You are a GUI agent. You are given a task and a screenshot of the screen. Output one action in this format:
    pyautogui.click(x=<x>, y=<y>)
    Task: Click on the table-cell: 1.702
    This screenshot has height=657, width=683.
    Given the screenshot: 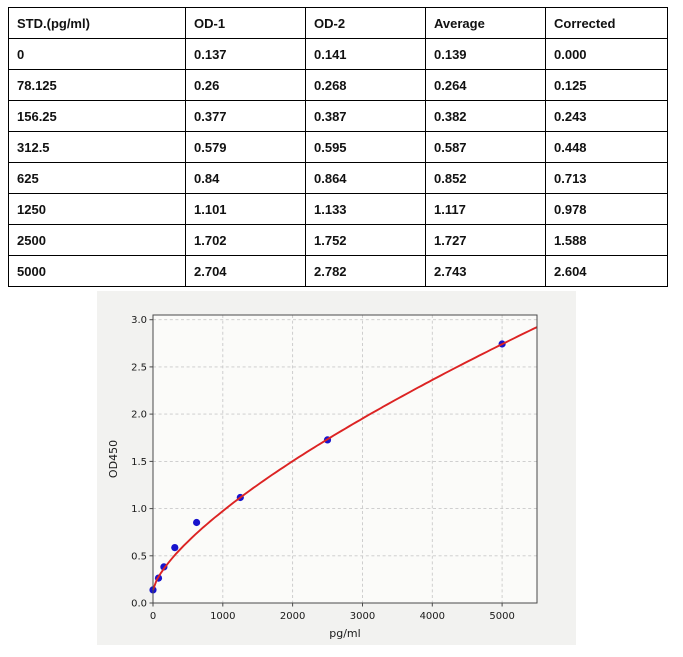 What is the action you would take?
    pyautogui.click(x=245, y=240)
    